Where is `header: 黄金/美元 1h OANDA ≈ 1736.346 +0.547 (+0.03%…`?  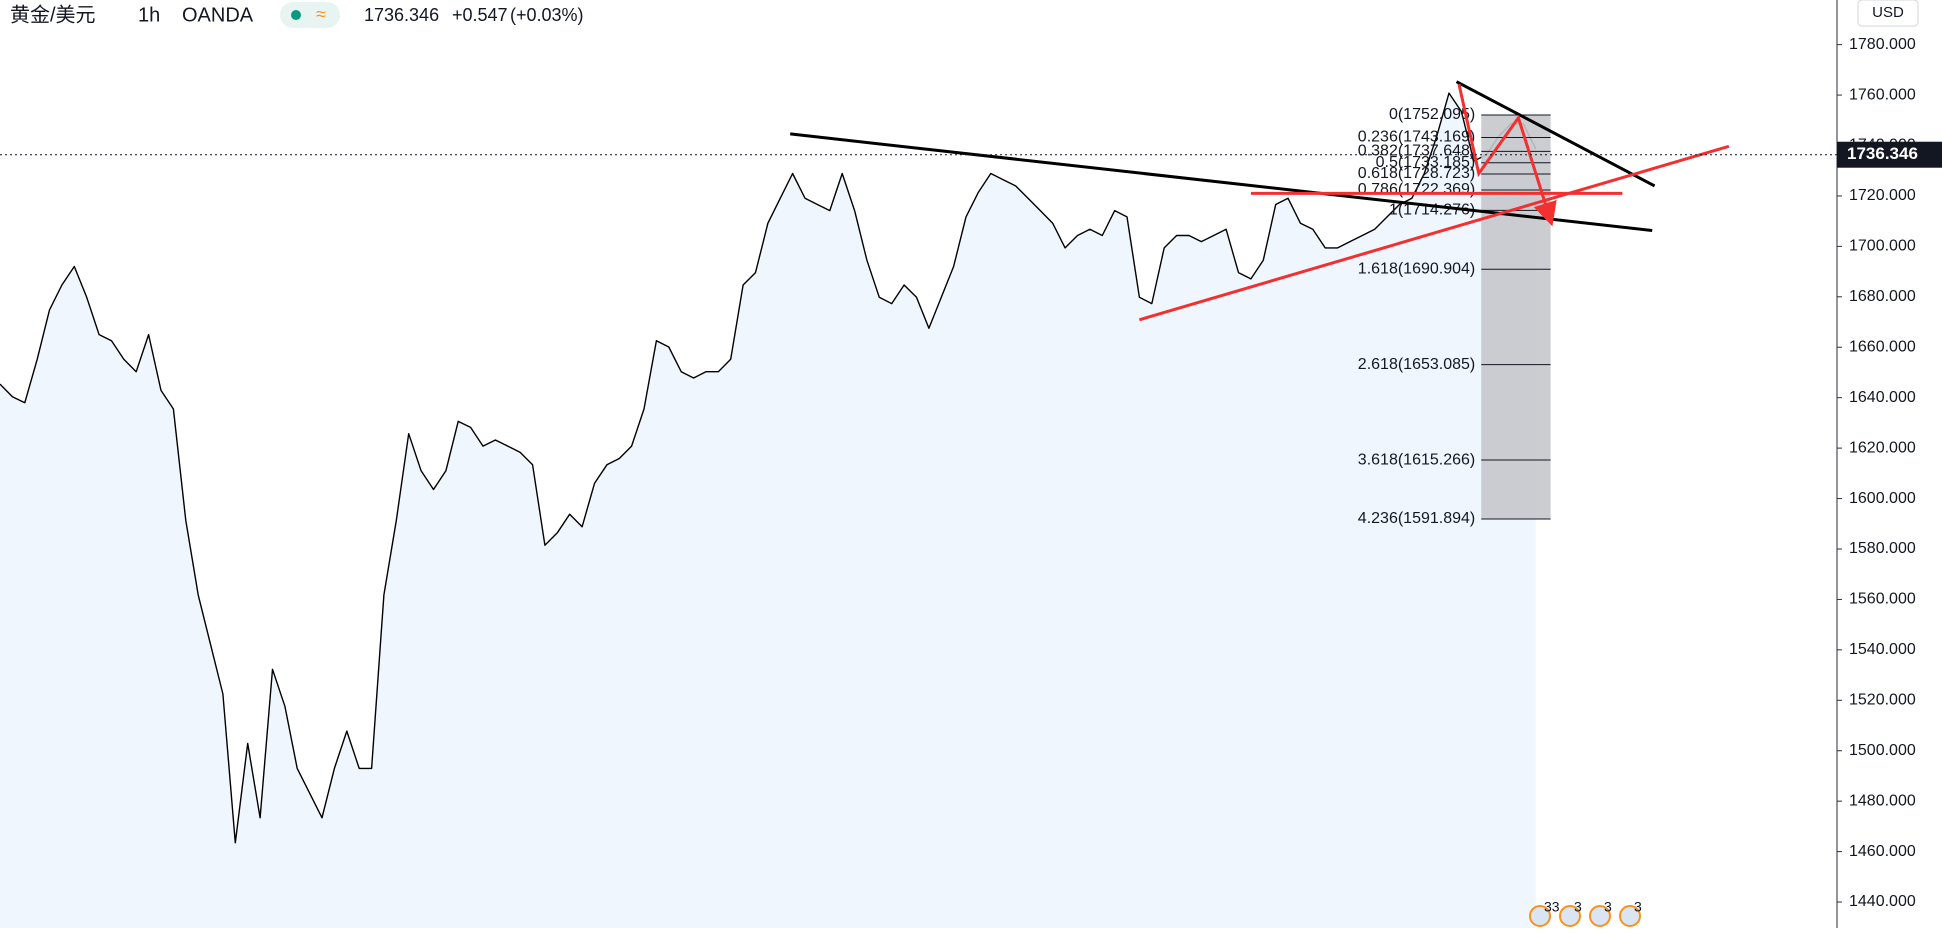
header: 黄金/美元 1h OANDA ≈ 1736.346 +0.547 (+0.03%… is located at coordinates (297, 15).